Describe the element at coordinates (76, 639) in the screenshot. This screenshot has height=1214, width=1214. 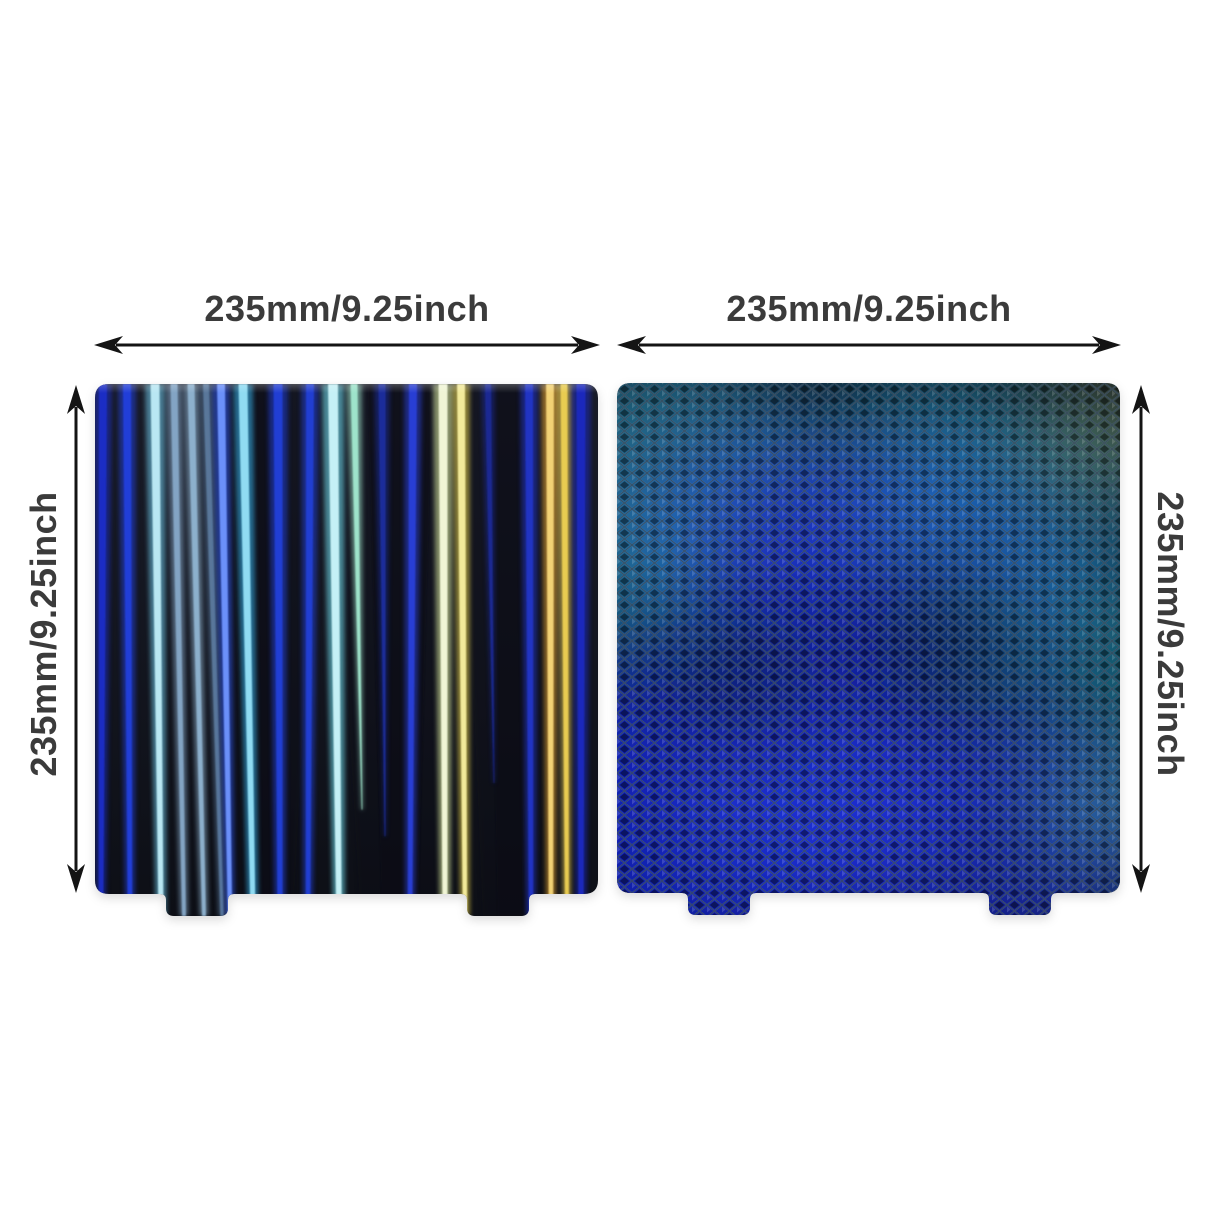
I see `height-arrow-left-plate` at that location.